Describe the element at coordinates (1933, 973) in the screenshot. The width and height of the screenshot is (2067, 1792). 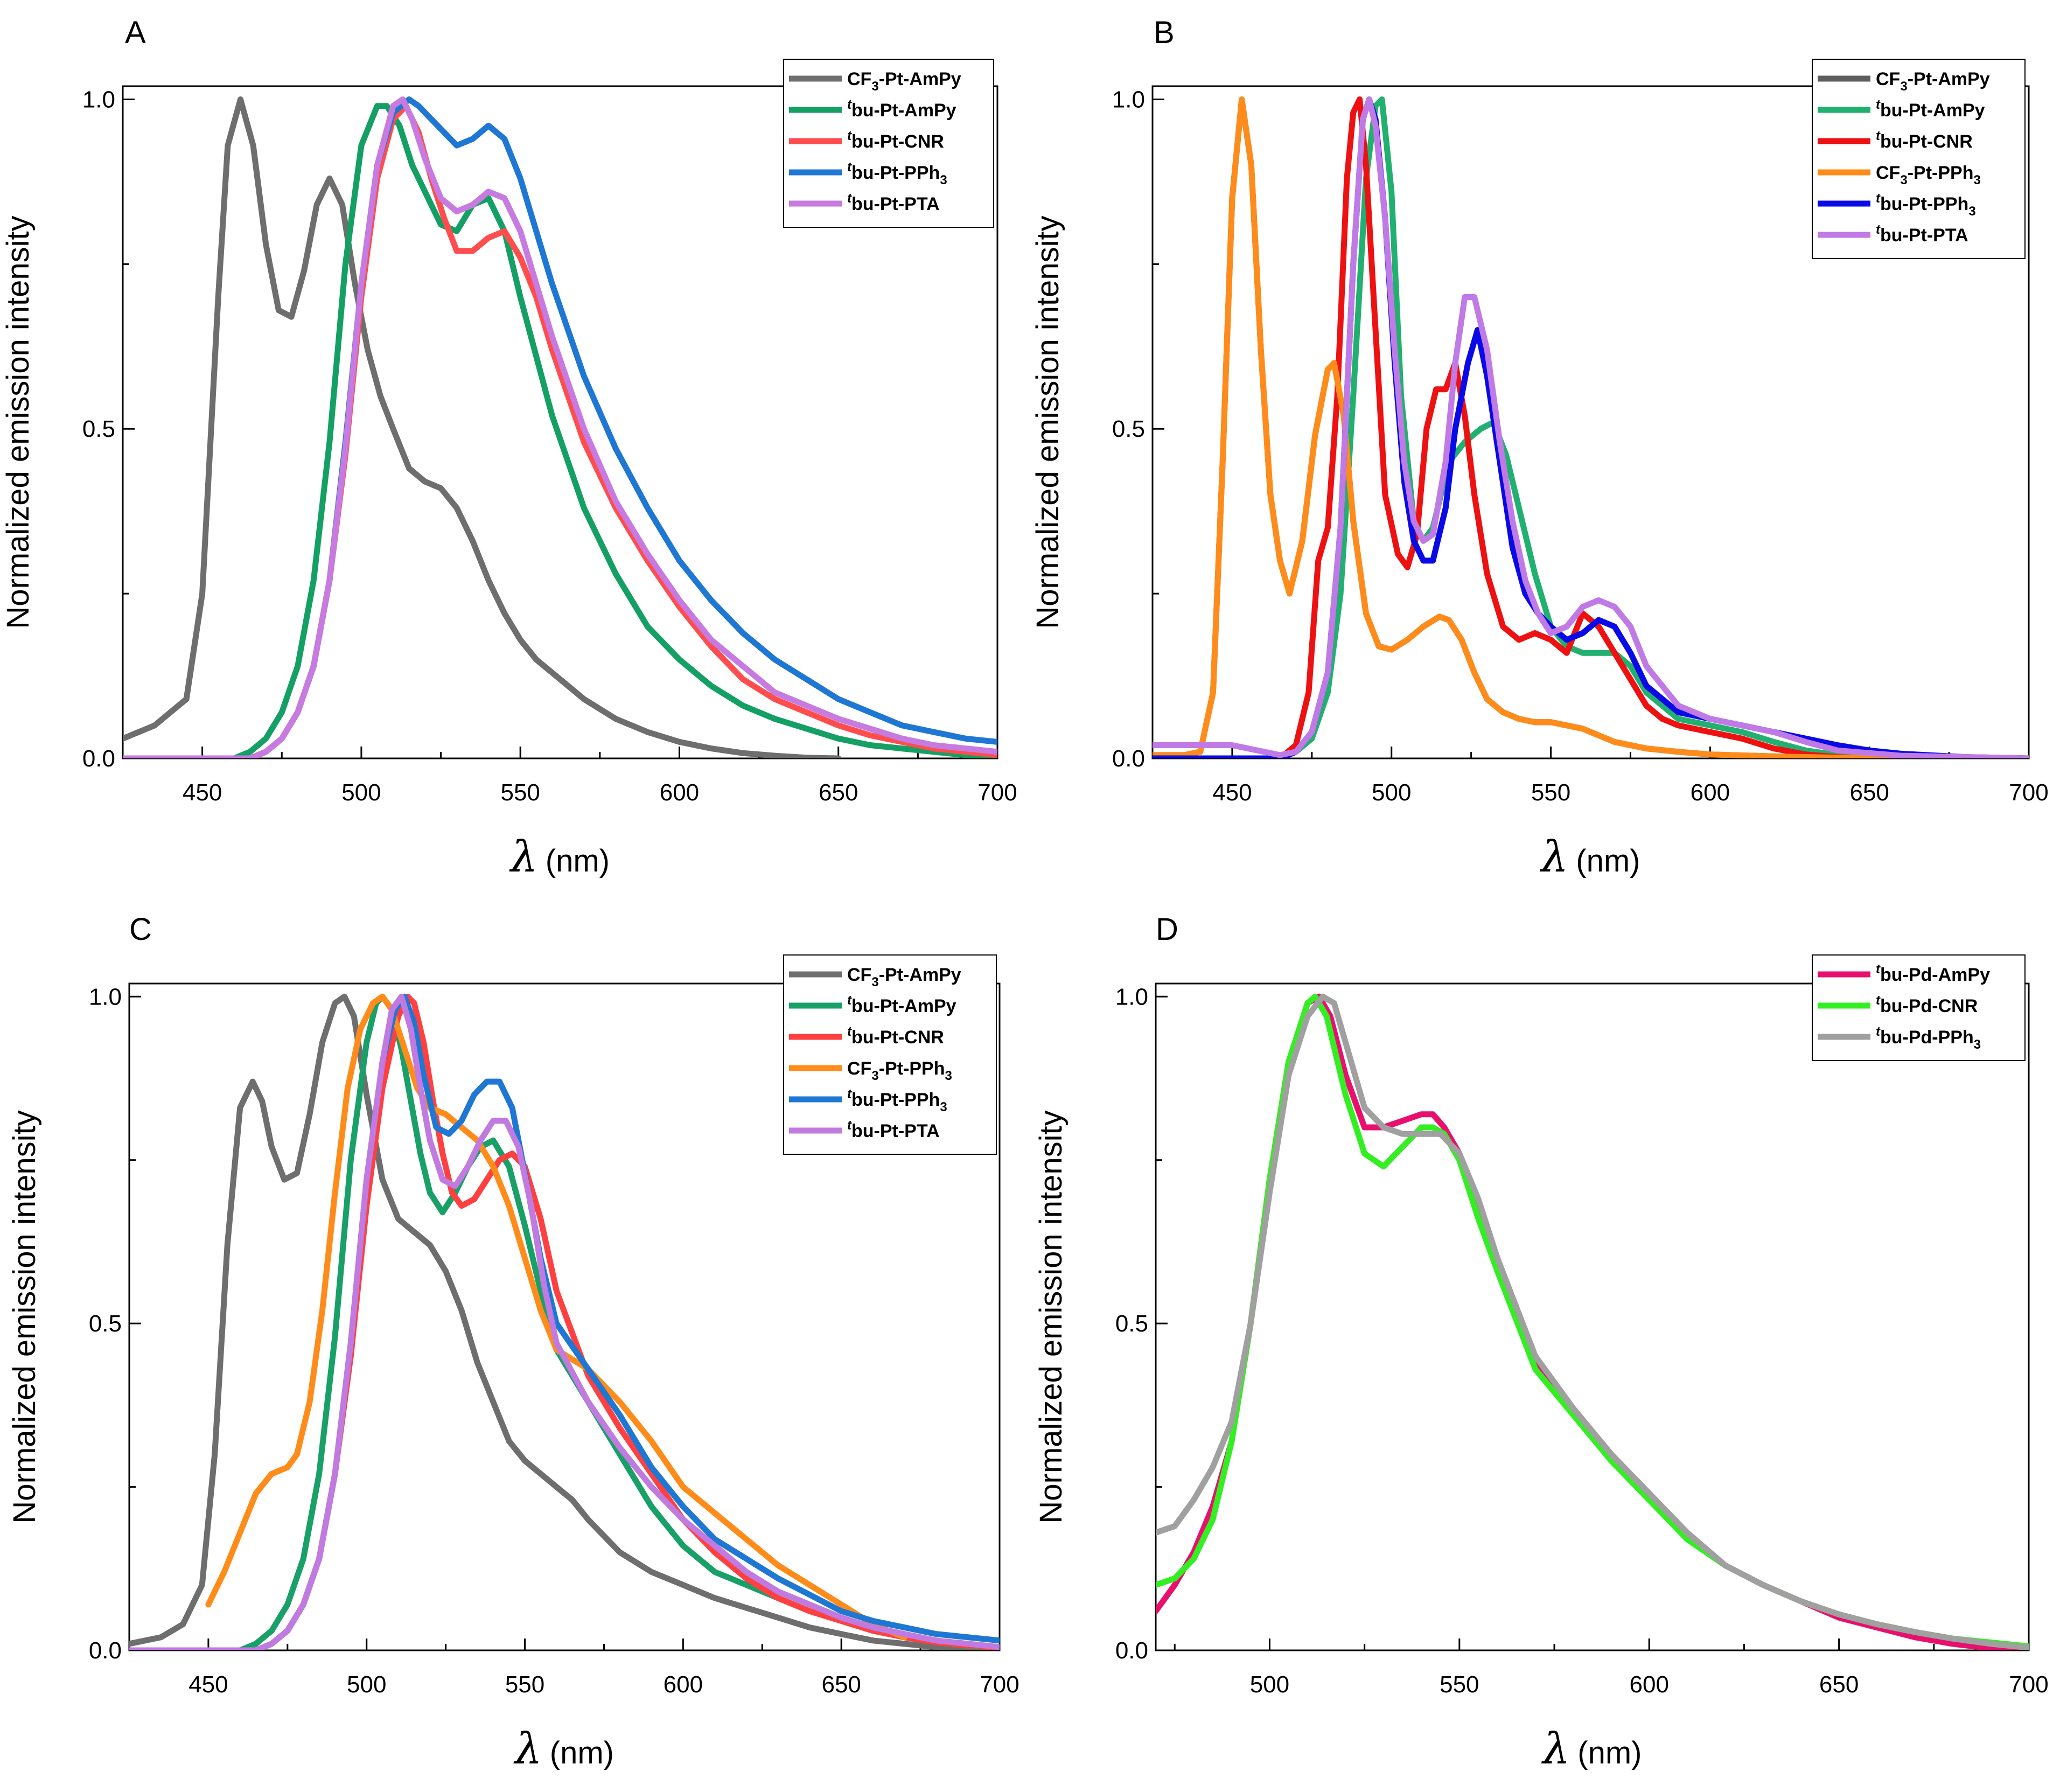
I see `legend-label: tbu-Pd-AmPy` at that location.